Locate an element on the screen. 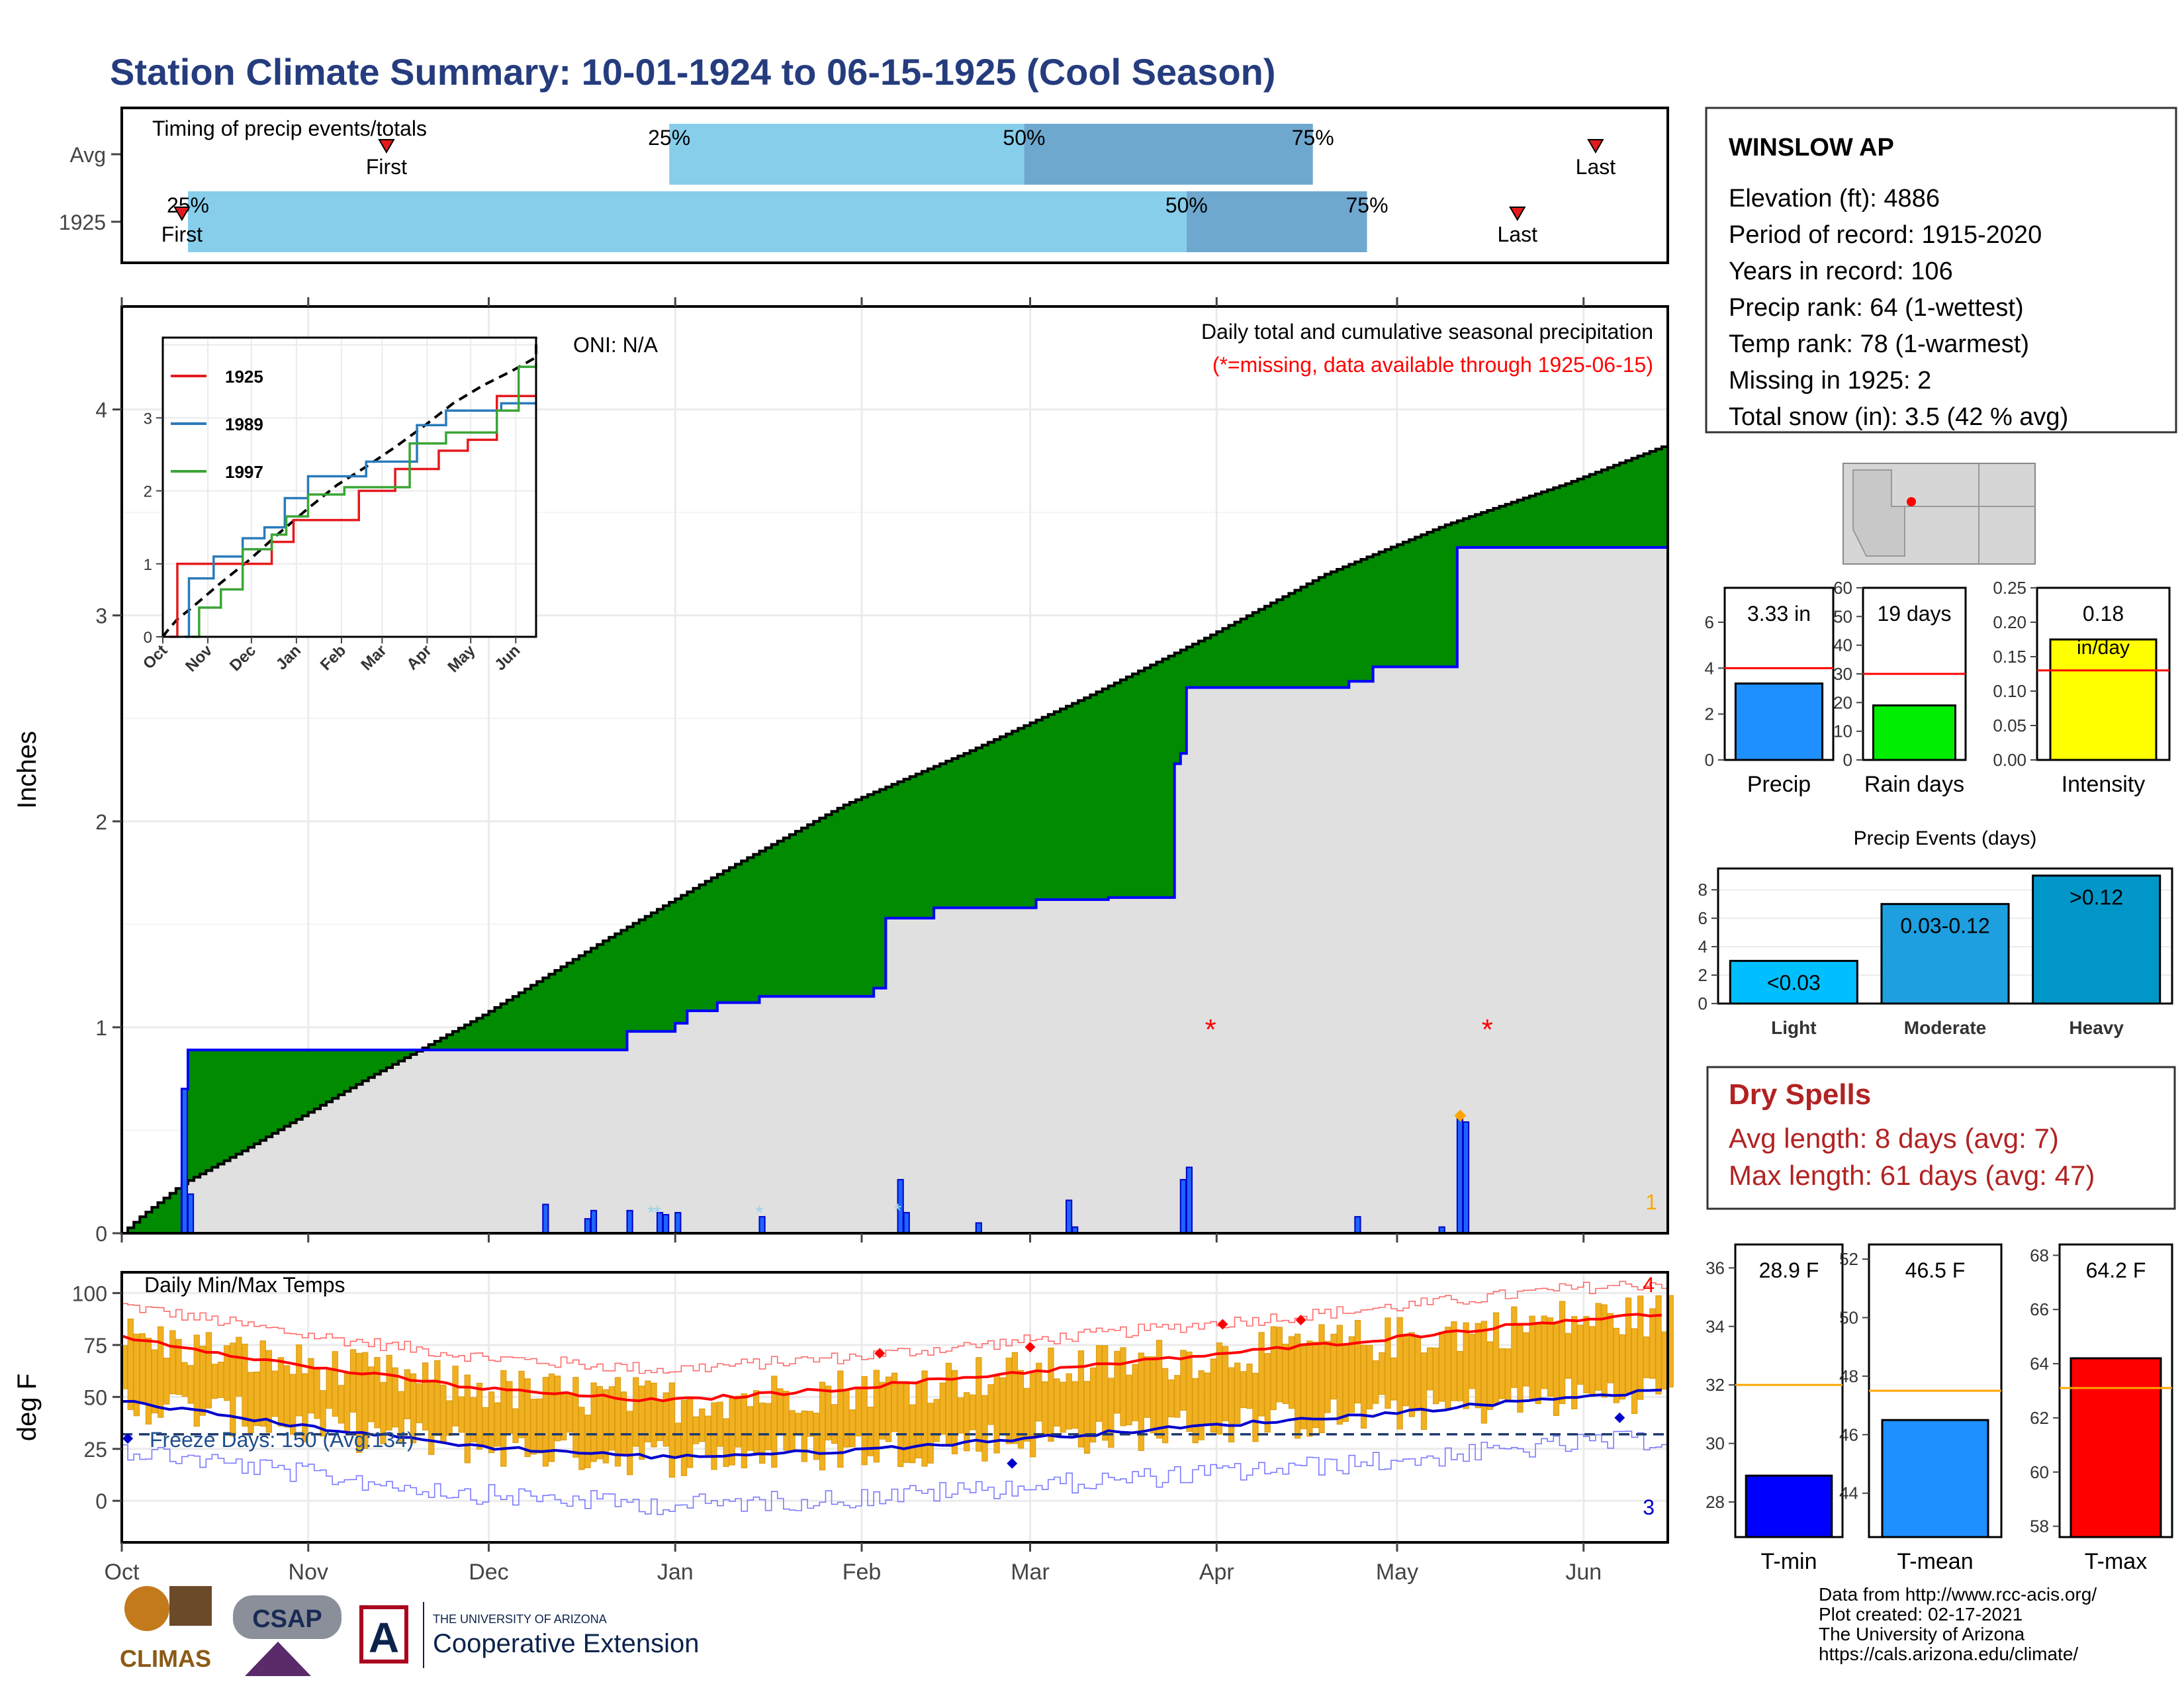 This screenshot has height=1688, width=2184. climas-logo-text: CLIMAS is located at coordinates (165, 1658).